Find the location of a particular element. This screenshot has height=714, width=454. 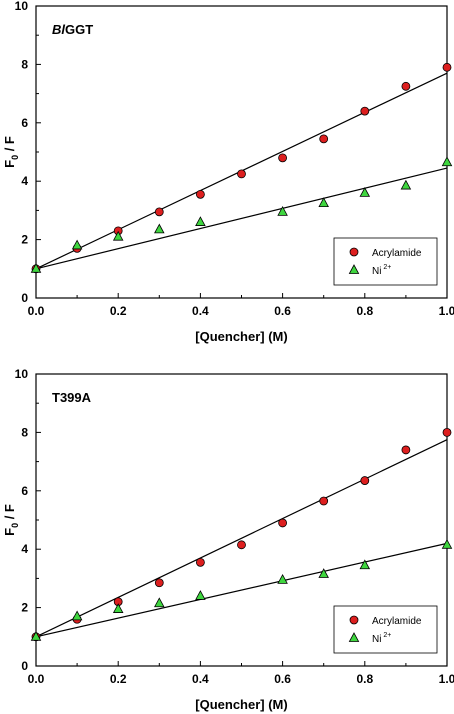

panel-title-text: T399A is located at coordinates (72, 397).